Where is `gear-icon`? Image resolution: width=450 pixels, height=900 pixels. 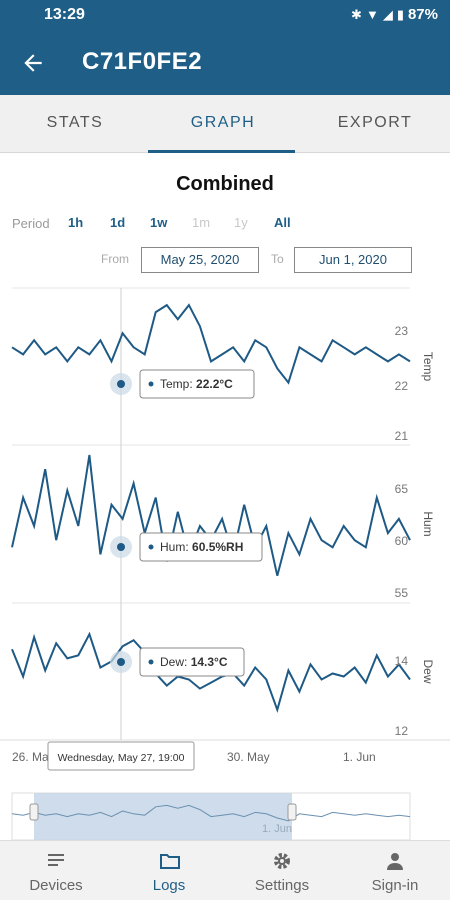 gear-icon is located at coordinates (282, 861).